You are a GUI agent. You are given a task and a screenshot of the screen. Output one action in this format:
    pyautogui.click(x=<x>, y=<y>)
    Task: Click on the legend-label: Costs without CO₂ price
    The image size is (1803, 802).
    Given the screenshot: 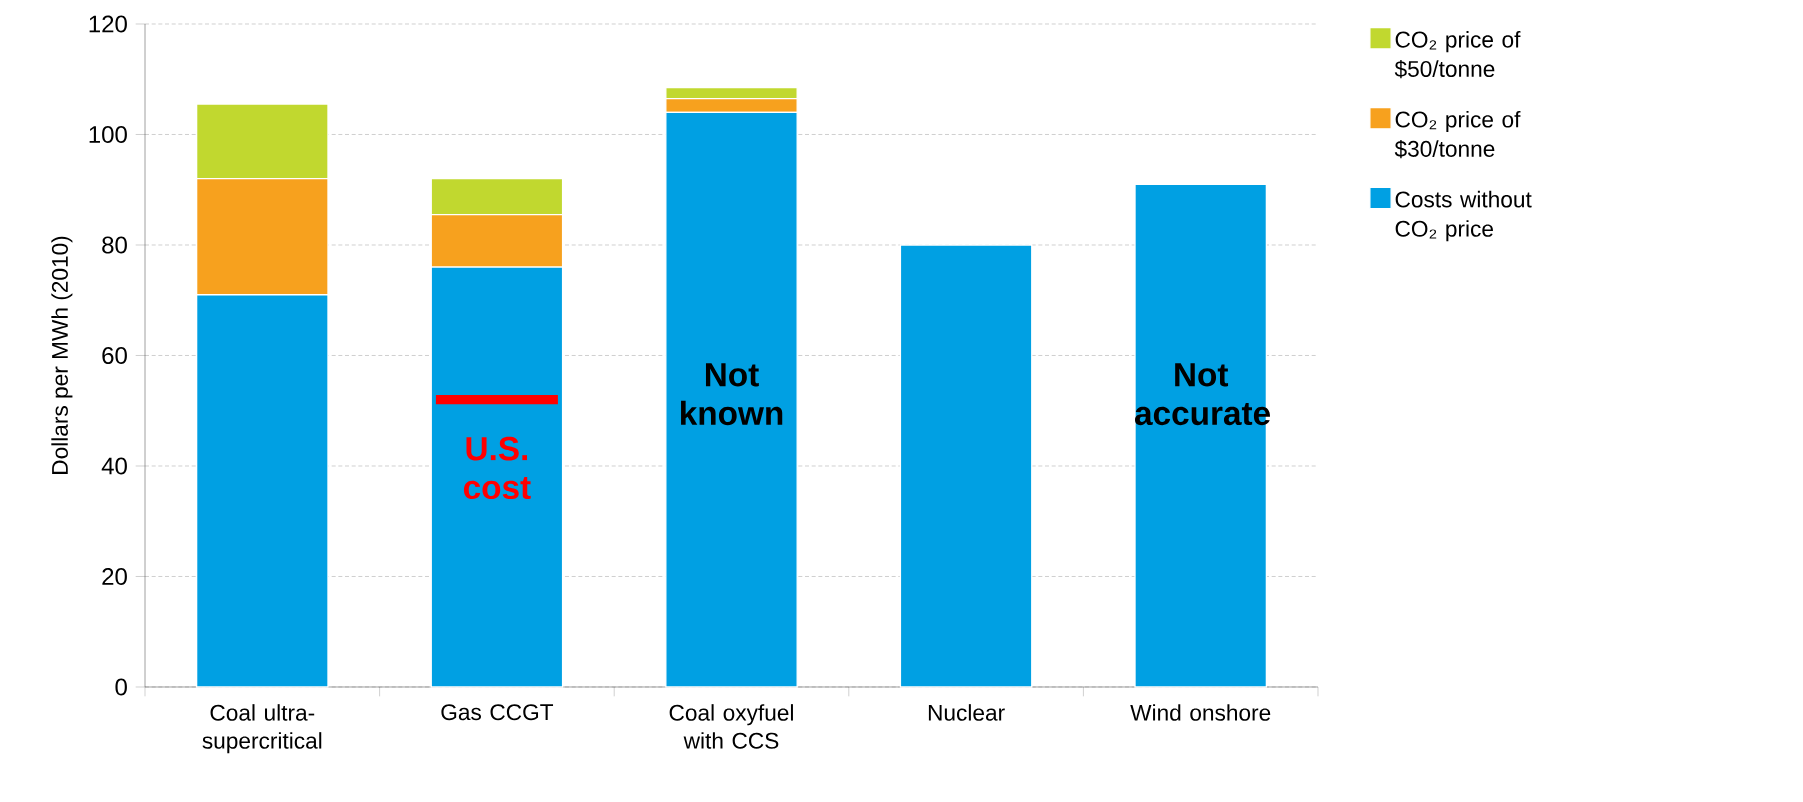 What is the action you would take?
    pyautogui.click(x=1463, y=216)
    